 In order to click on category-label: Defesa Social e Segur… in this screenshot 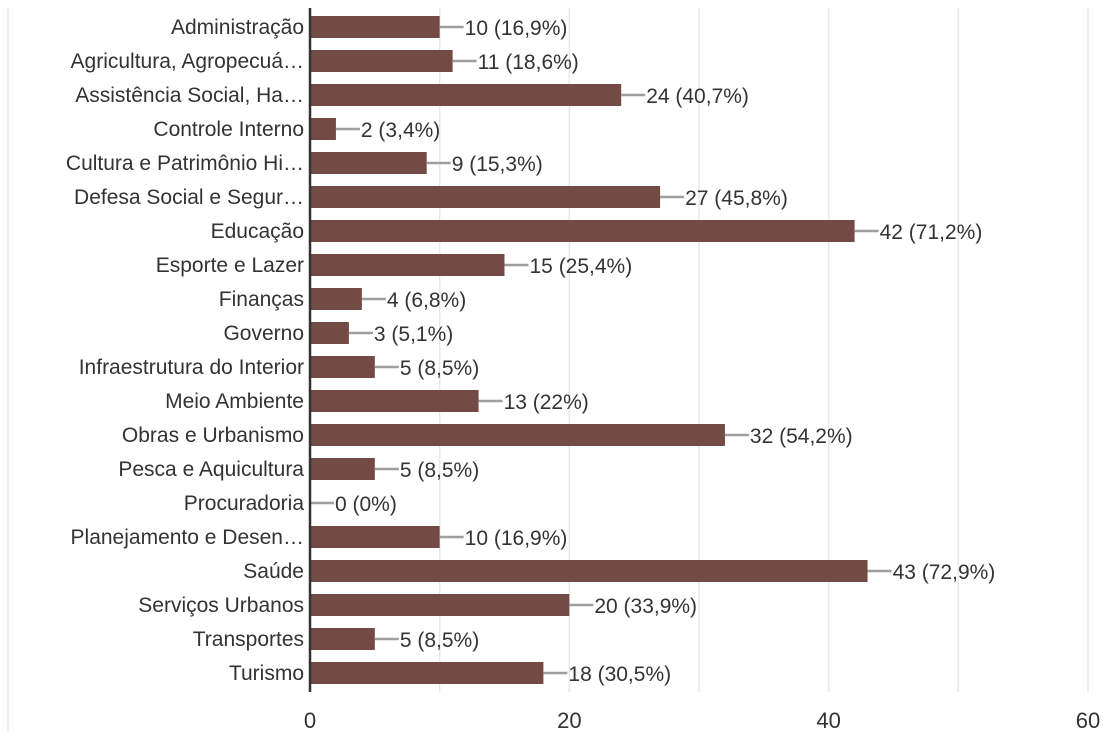, I will do `click(189, 197)`.